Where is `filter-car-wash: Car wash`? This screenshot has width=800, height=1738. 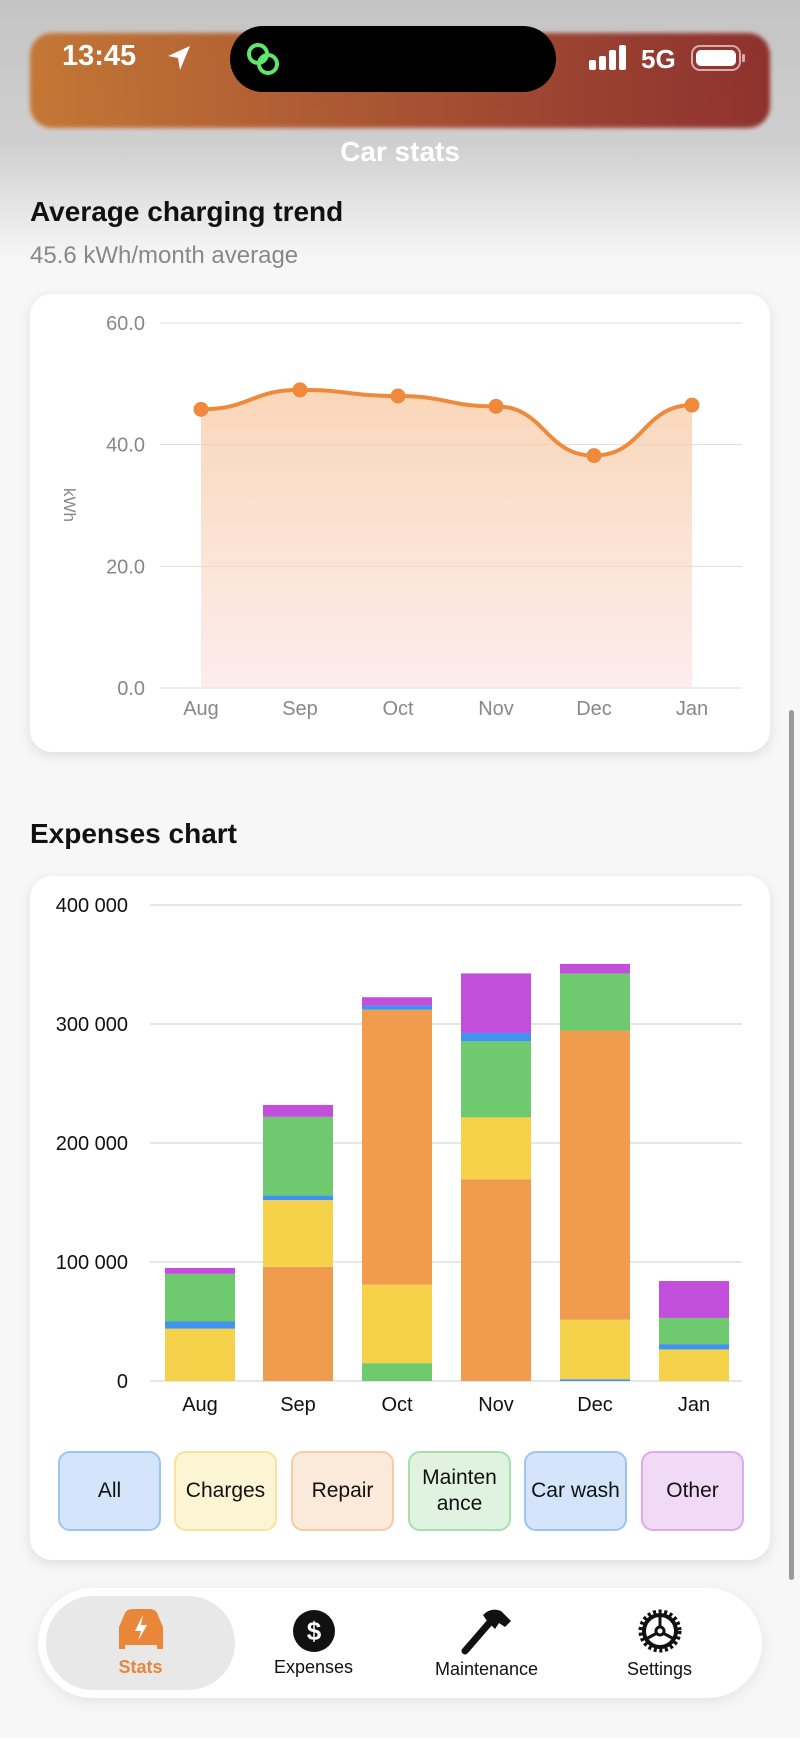 filter-car-wash: Car wash is located at coordinates (575, 1491).